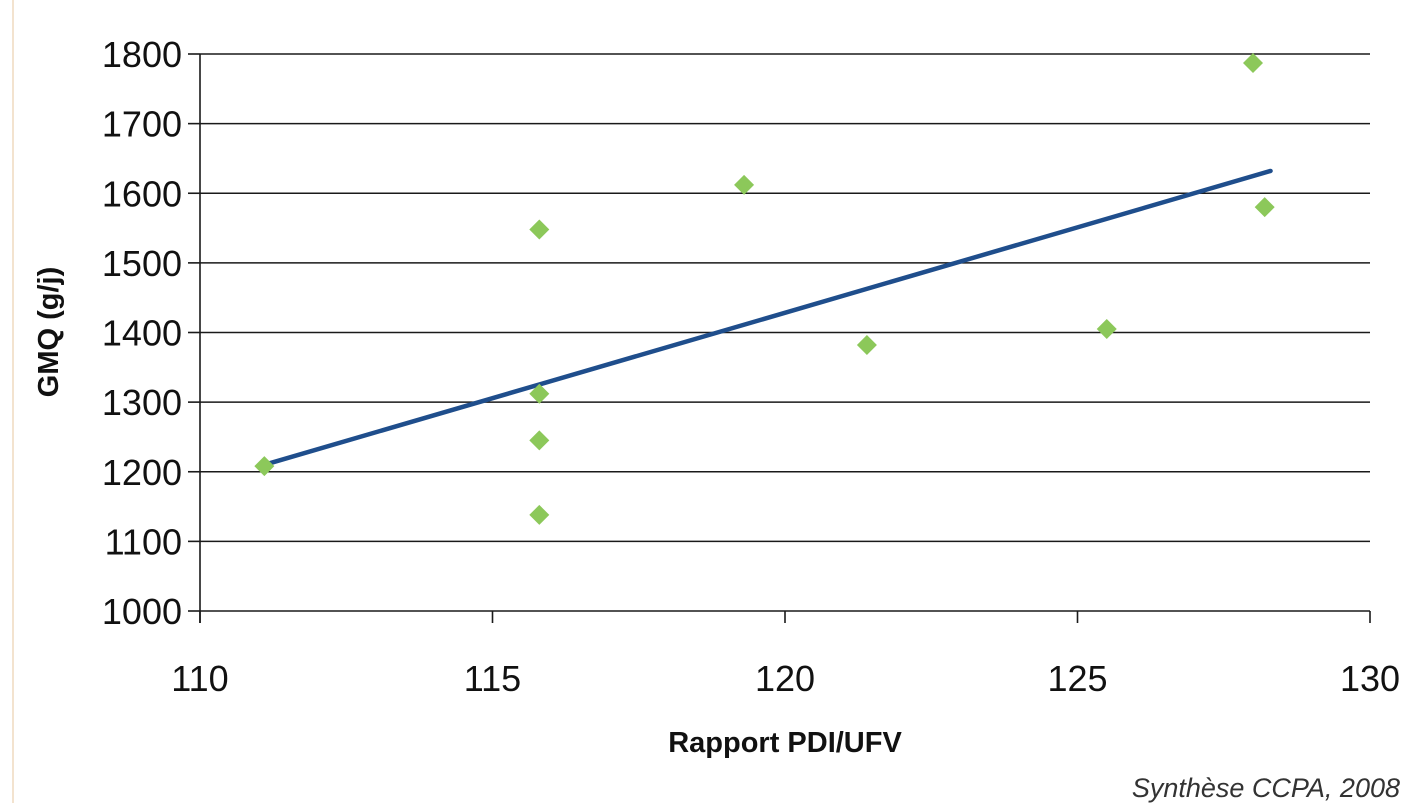 The image size is (1417, 803). What do you see at coordinates (785, 743) in the screenshot?
I see `x-axis-title: Rapport PDI/UFV` at bounding box center [785, 743].